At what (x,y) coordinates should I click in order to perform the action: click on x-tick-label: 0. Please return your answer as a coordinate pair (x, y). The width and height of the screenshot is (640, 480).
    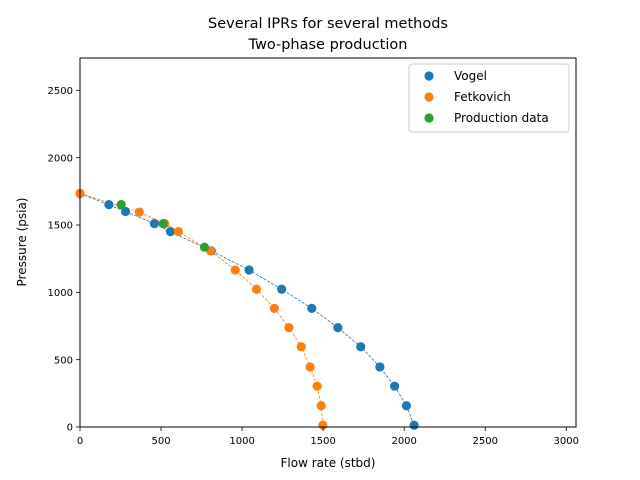
    Looking at the image, I should click on (80, 441).